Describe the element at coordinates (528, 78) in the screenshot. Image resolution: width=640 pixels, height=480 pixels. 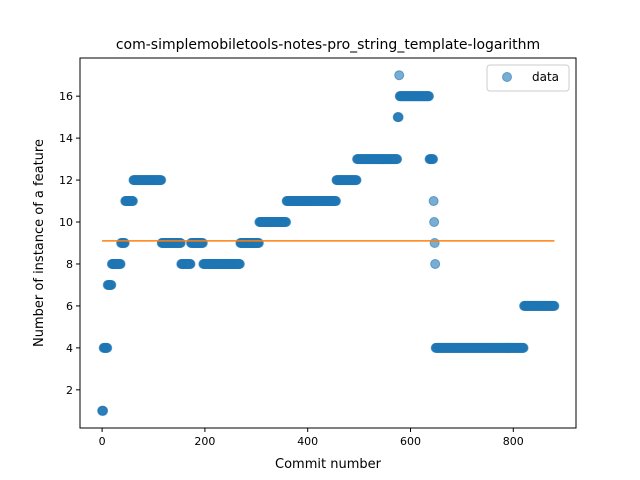
I see `legend: data` at that location.